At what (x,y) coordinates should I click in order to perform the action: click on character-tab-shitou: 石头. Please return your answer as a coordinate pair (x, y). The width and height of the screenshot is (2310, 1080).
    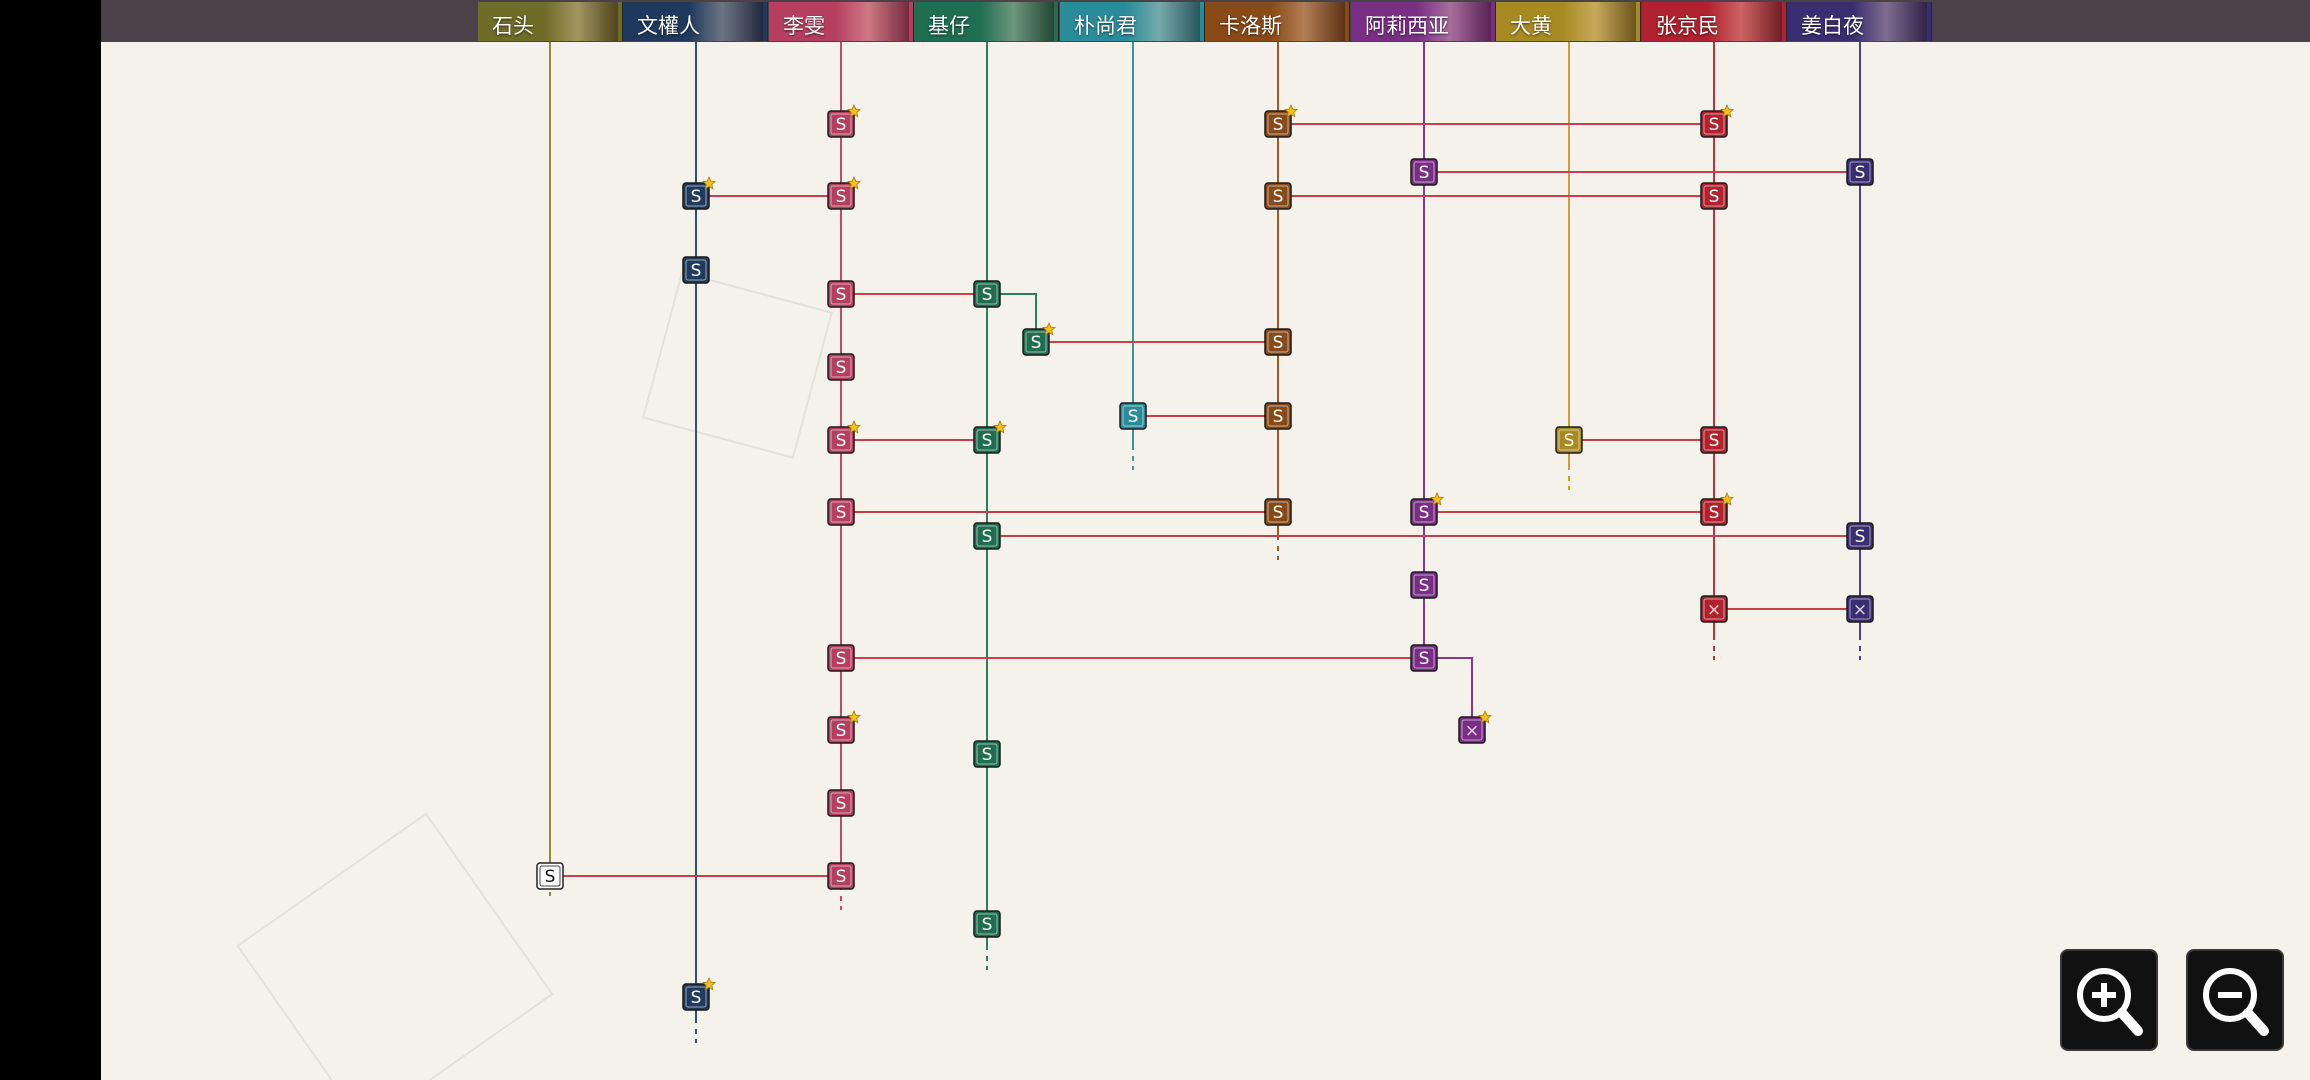
    Looking at the image, I should click on (550, 21).